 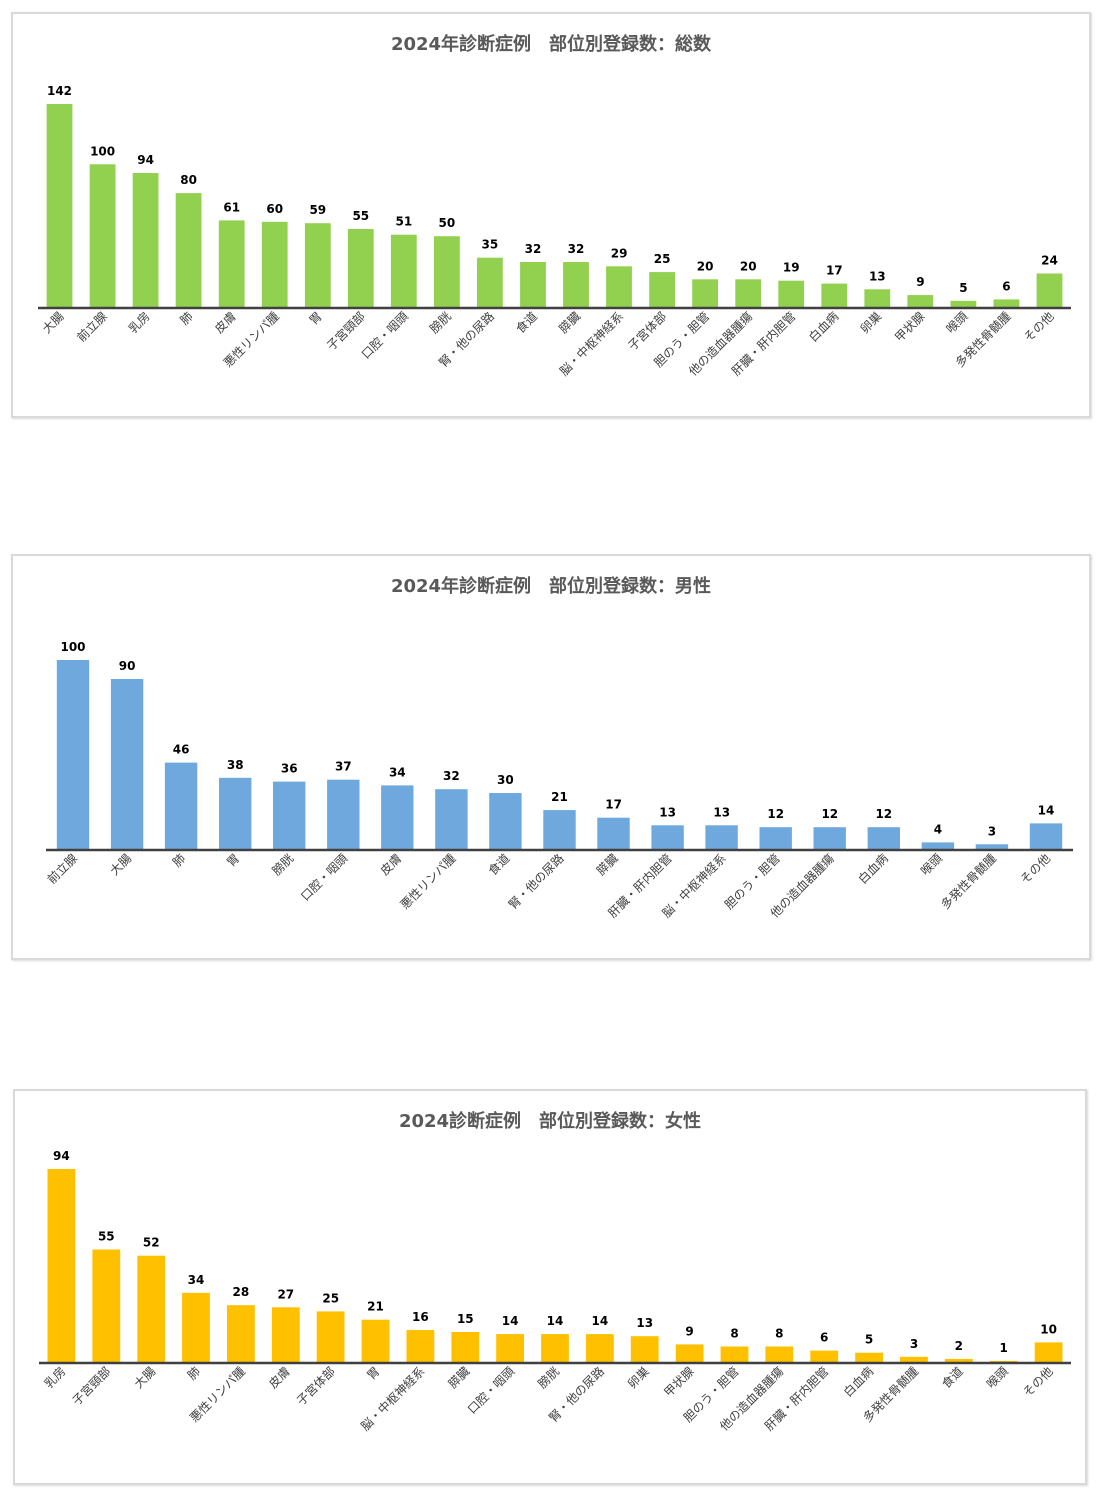 I want to click on category-label: 口腔・咽頭, so click(x=323, y=877).